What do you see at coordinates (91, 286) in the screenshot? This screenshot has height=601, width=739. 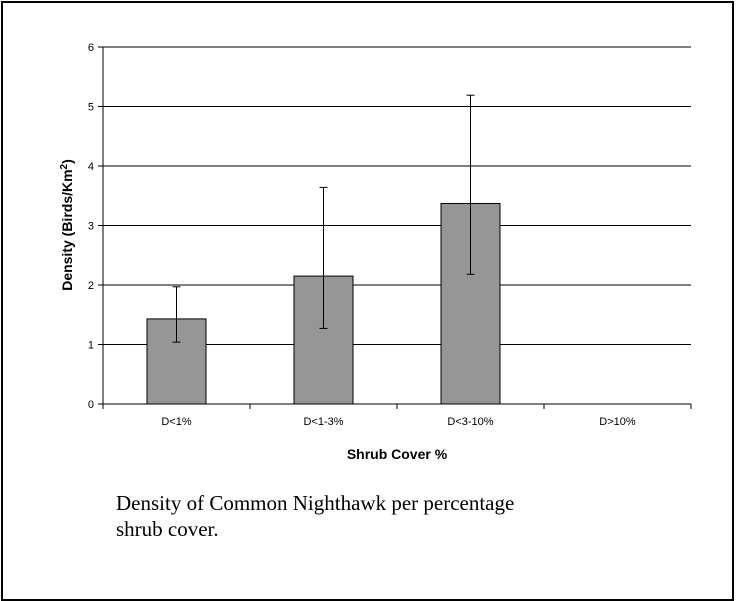 I see `y-tick-label: 2` at bounding box center [91, 286].